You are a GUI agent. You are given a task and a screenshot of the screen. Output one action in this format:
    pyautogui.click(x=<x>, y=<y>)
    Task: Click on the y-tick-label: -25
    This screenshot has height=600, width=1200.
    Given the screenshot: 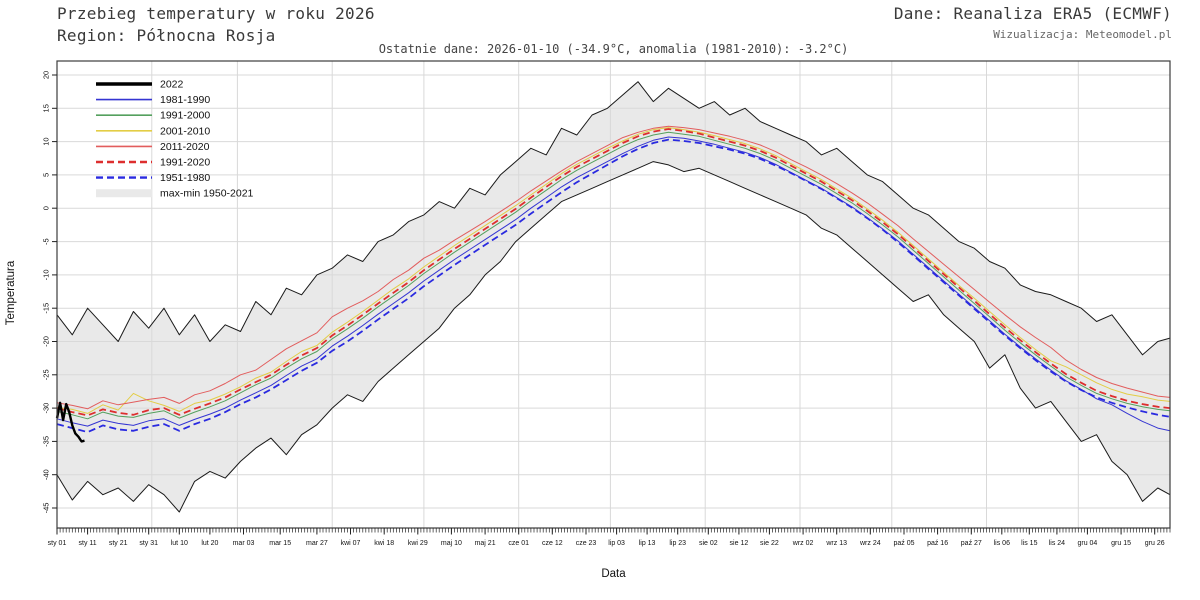 What is the action you would take?
    pyautogui.click(x=46, y=374)
    